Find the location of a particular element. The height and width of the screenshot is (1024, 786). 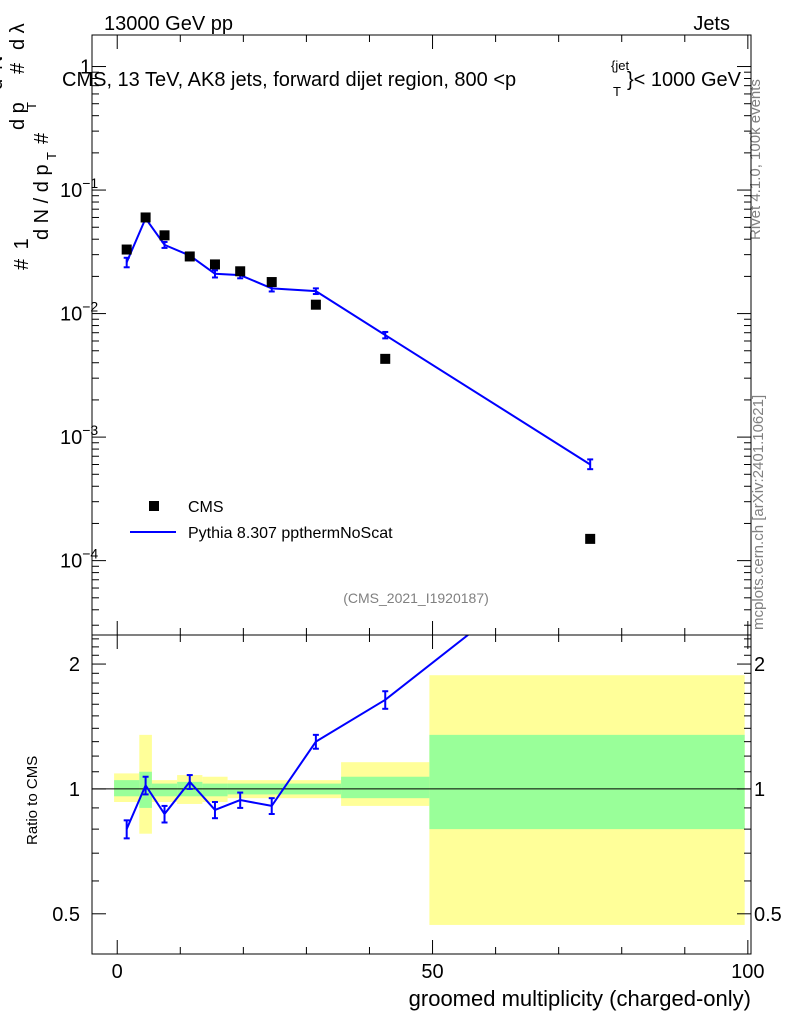

legend-label-pythia: Pythia 8.307 ppthermNoScat is located at coordinates (290, 533).